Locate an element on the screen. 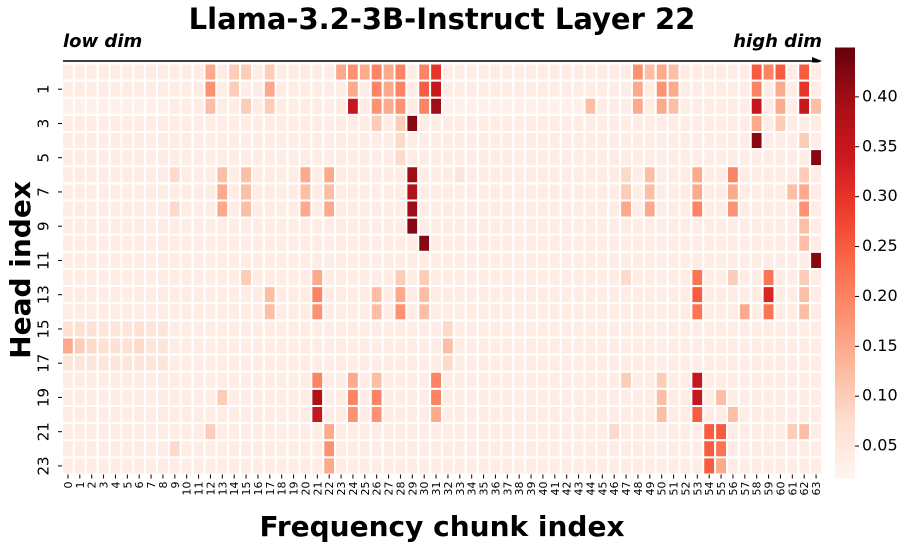 Image resolution: width=914 pixels, height=552 pixels. x-tick-label: 18 is located at coordinates (282, 489).